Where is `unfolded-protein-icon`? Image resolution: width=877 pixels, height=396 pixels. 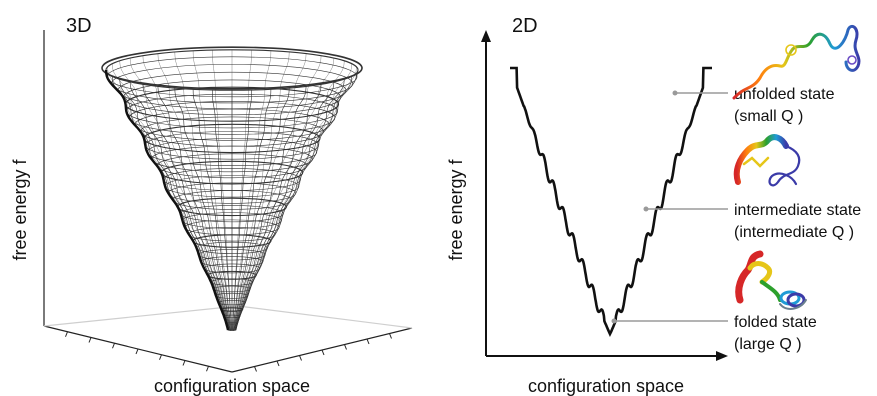
unfolded-protein-icon is located at coordinates (796, 62).